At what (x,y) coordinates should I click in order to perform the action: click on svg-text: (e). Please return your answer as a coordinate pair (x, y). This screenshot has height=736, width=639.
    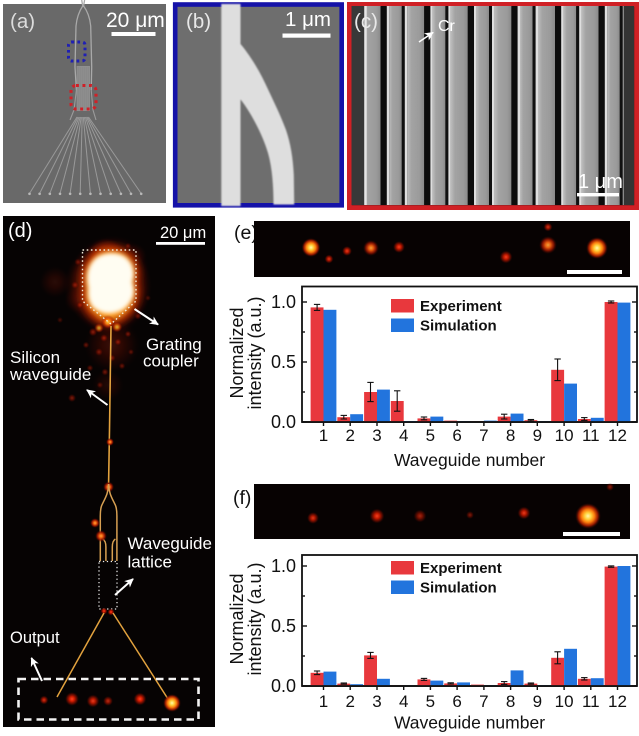
    Looking at the image, I should click on (246, 233).